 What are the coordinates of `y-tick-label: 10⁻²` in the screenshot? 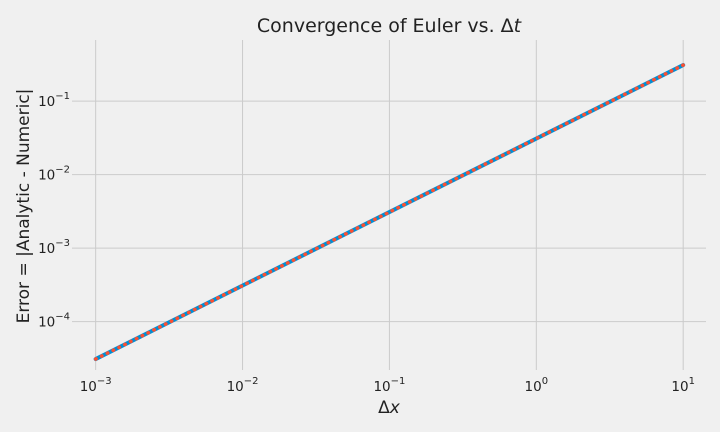 It's located at (54, 174).